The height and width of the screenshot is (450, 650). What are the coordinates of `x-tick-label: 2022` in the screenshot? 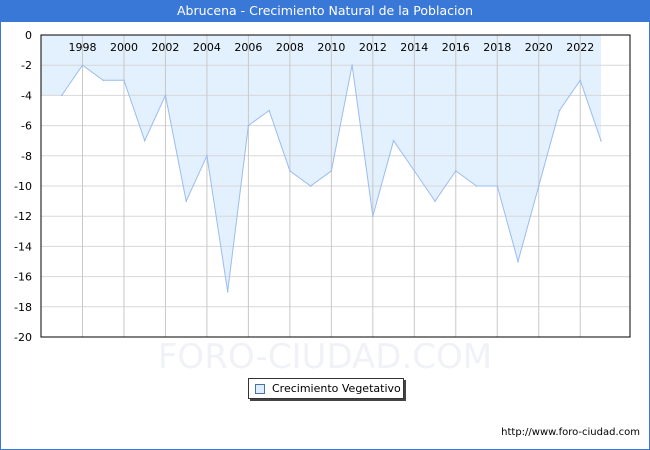 It's located at (580, 47).